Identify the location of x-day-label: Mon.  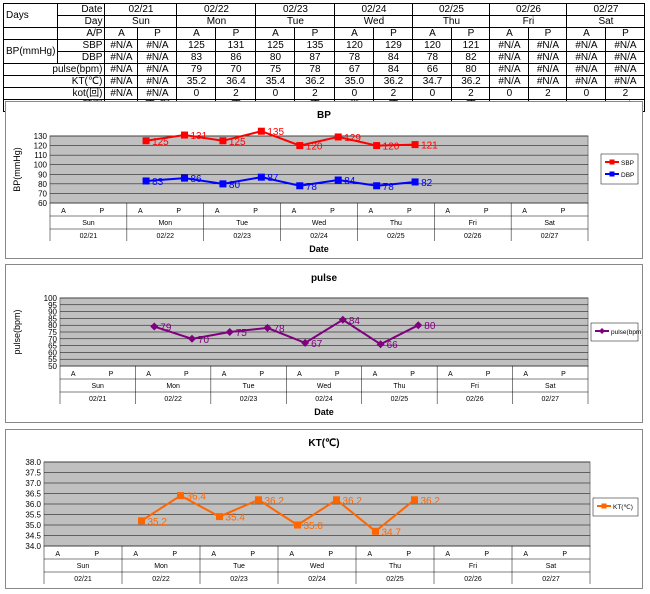
(161, 566).